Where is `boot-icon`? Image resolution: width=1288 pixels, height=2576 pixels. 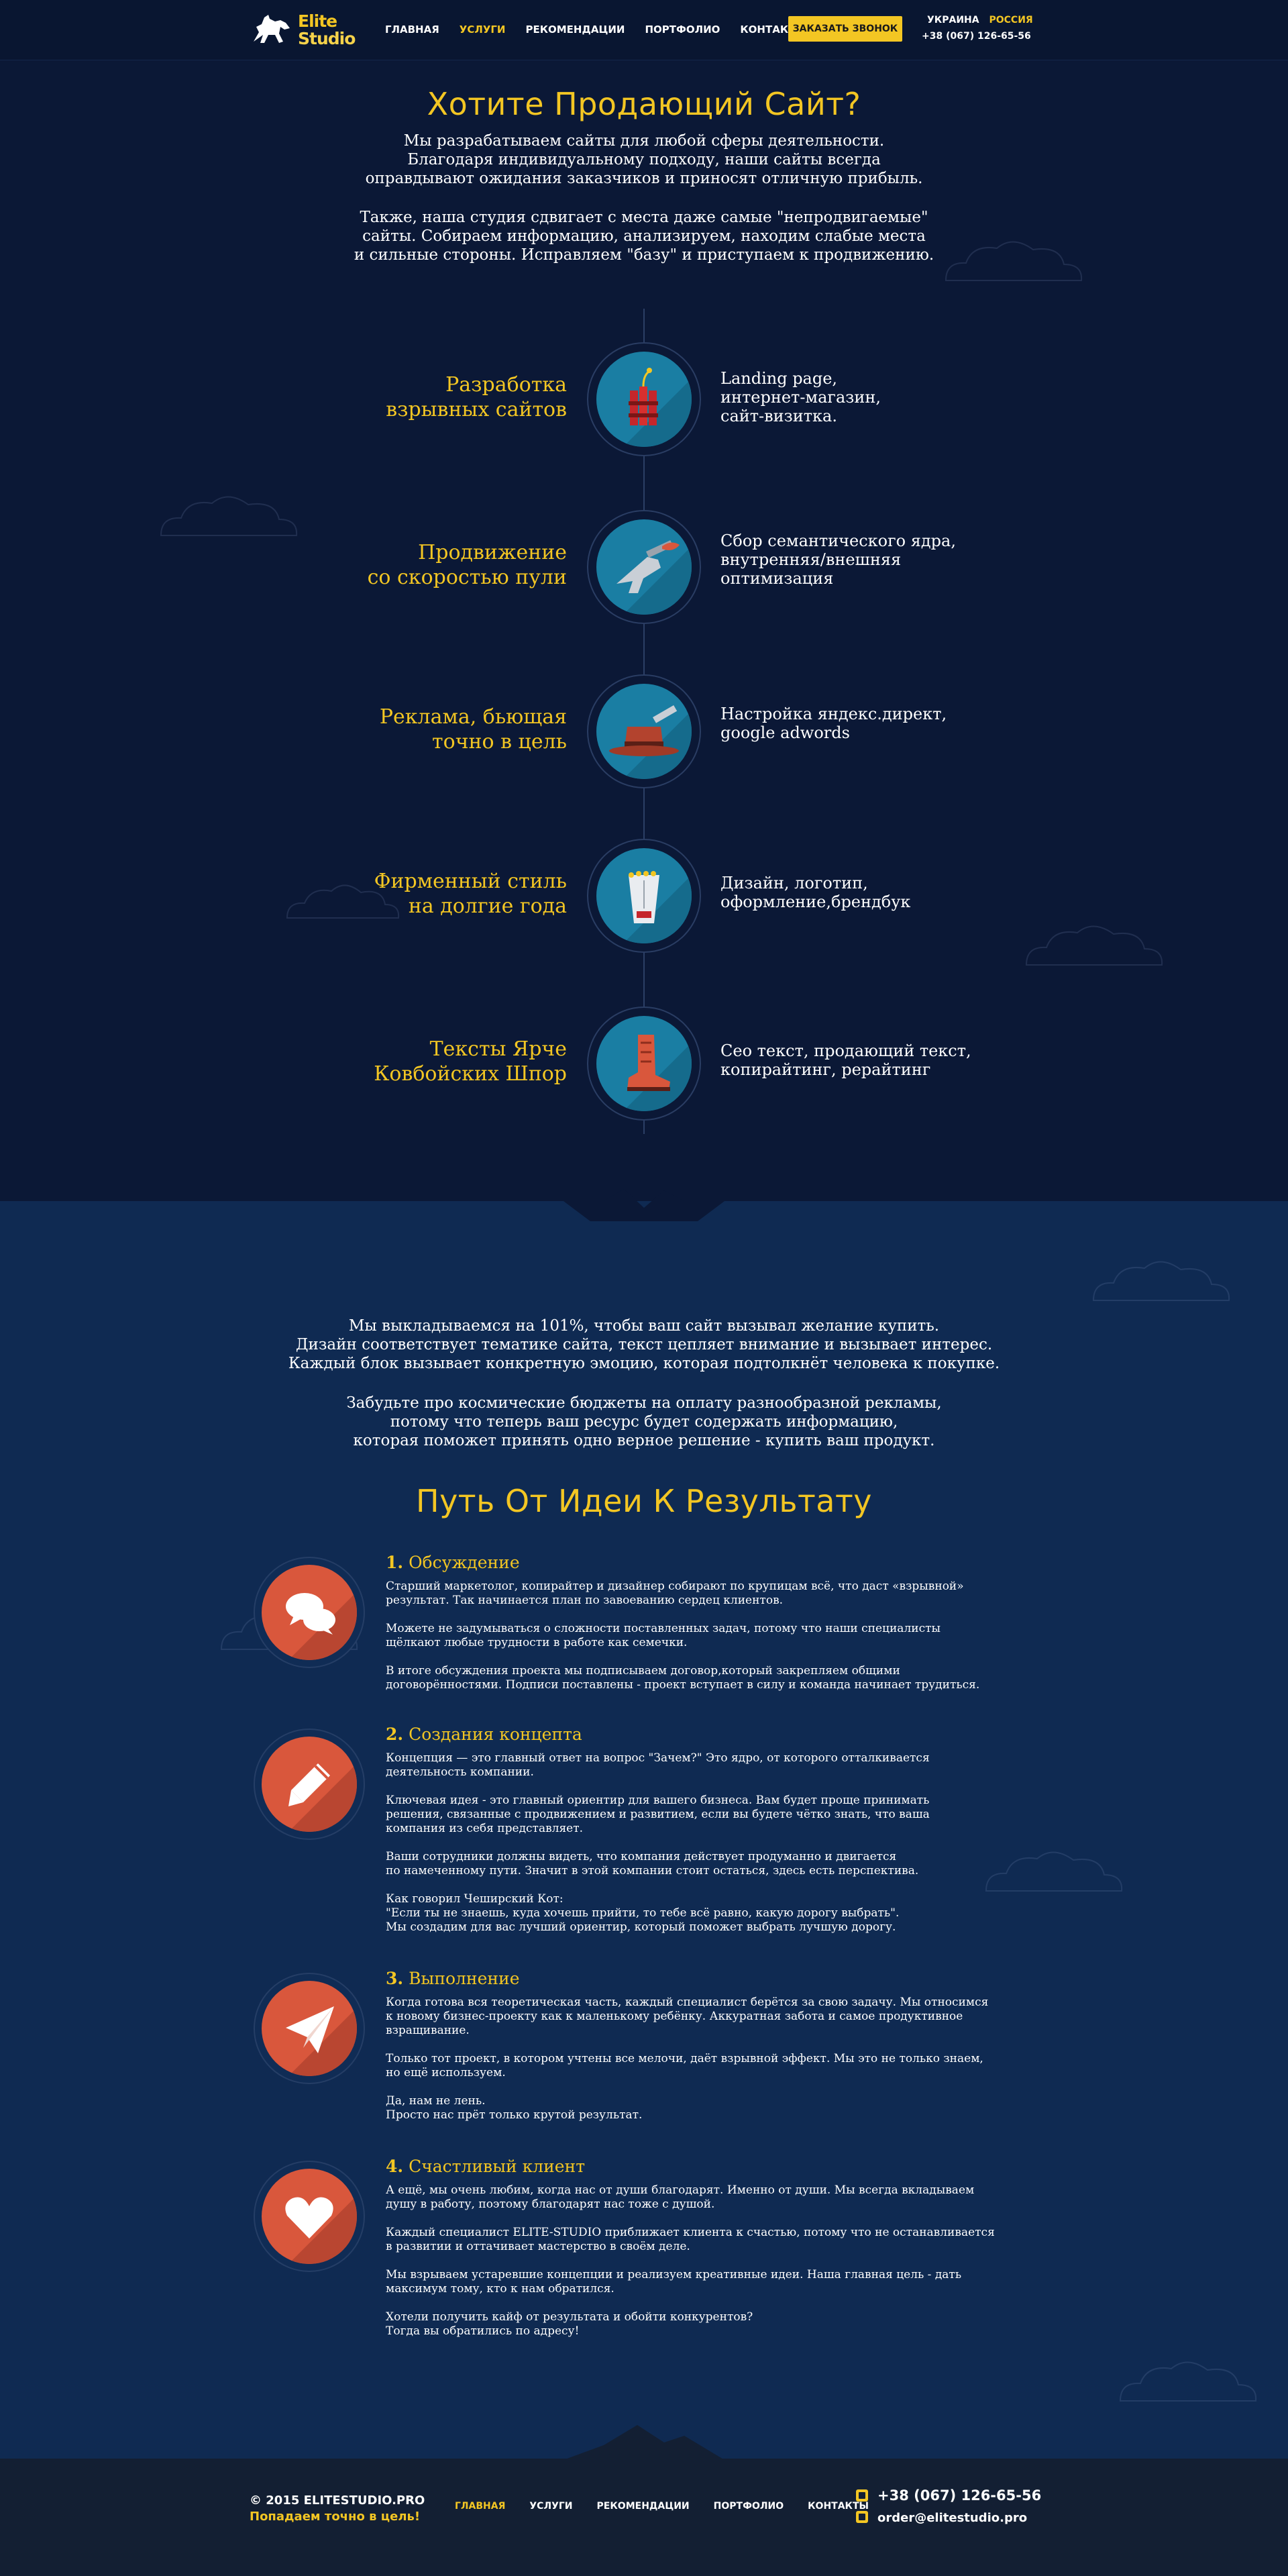
boot-icon is located at coordinates (657, 1073).